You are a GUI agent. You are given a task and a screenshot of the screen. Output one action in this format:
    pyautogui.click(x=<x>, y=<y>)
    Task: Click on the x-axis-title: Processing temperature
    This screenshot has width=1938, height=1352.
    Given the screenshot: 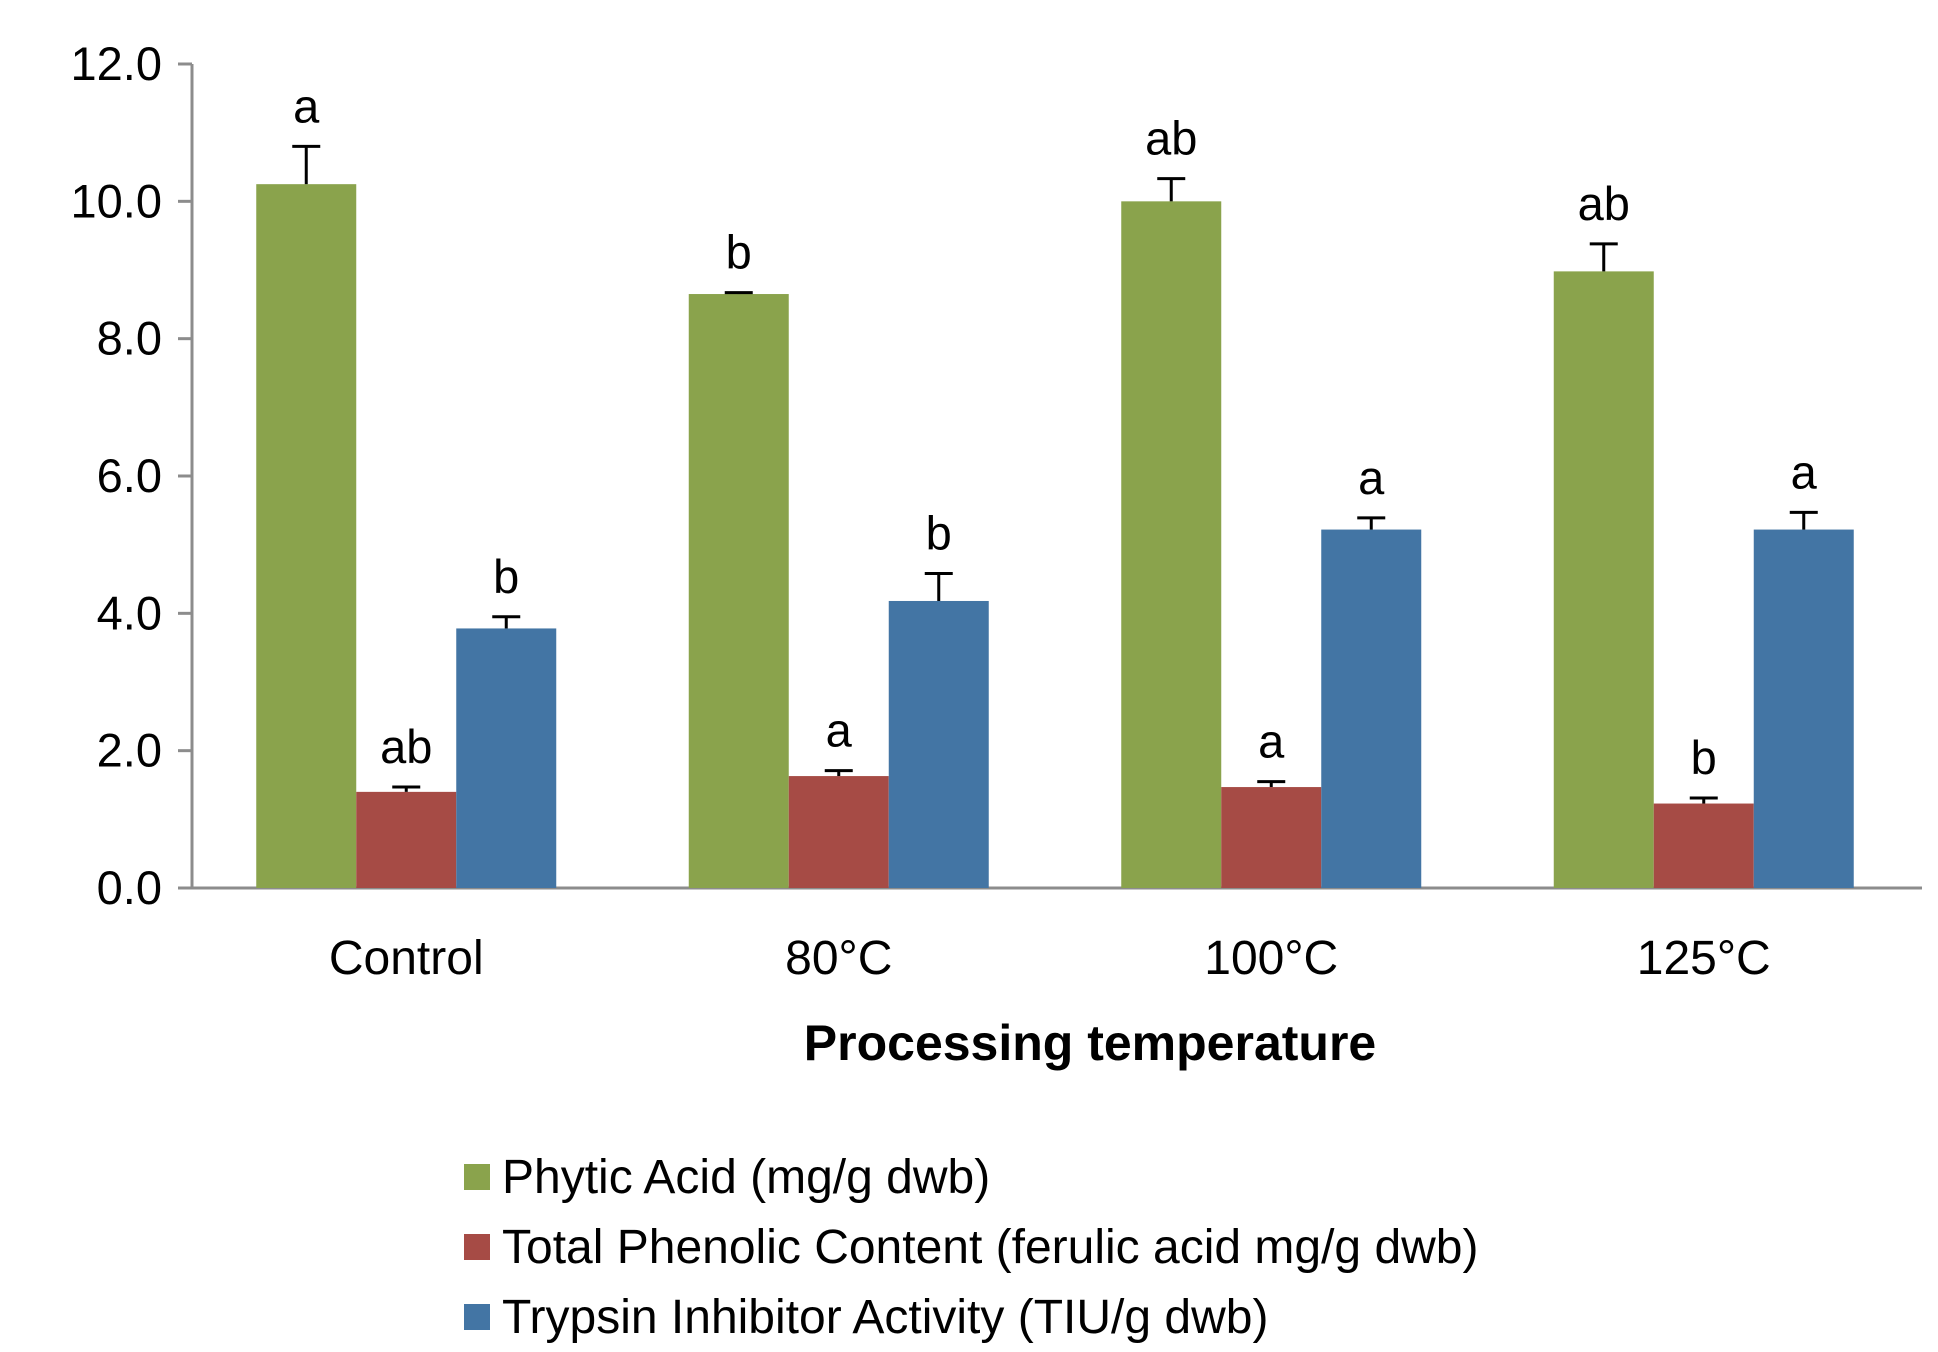 What is the action you would take?
    pyautogui.click(x=1090, y=1043)
    